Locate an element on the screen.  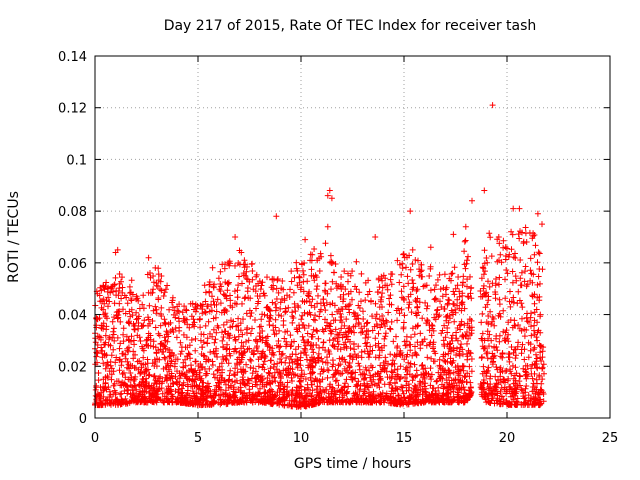
y-tick-label: 0.12 is located at coordinates (72, 109).